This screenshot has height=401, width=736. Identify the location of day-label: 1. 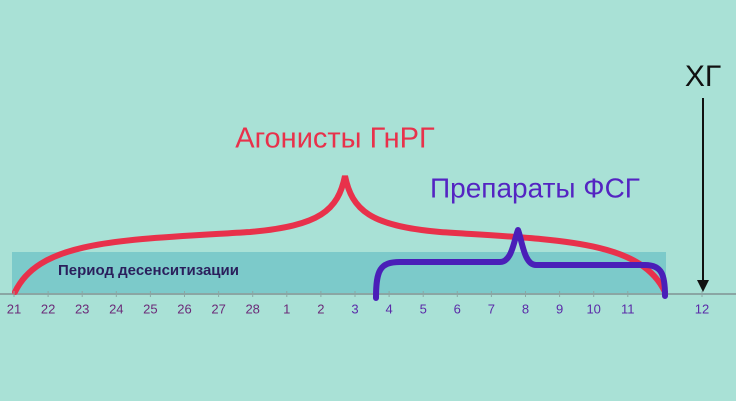
(286, 308).